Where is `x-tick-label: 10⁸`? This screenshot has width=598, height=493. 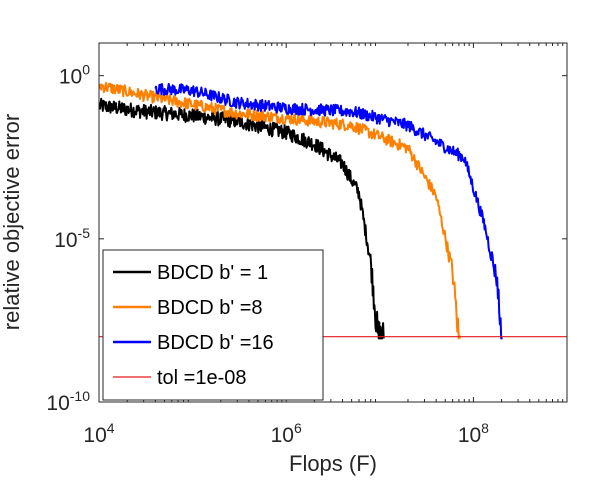 x-tick-label: 10⁸ is located at coordinates (473, 433).